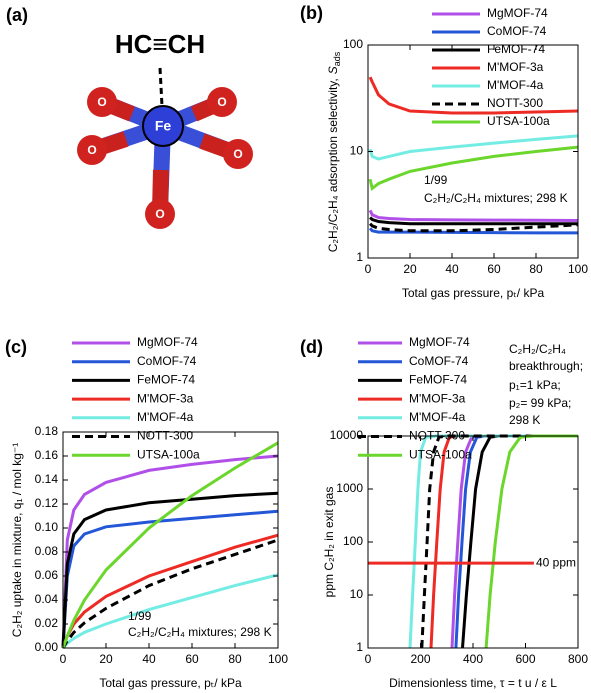 This screenshot has width=591, height=693. Describe the element at coordinates (47, 623) in the screenshot. I see `y-tick-label: 0.02` at that location.